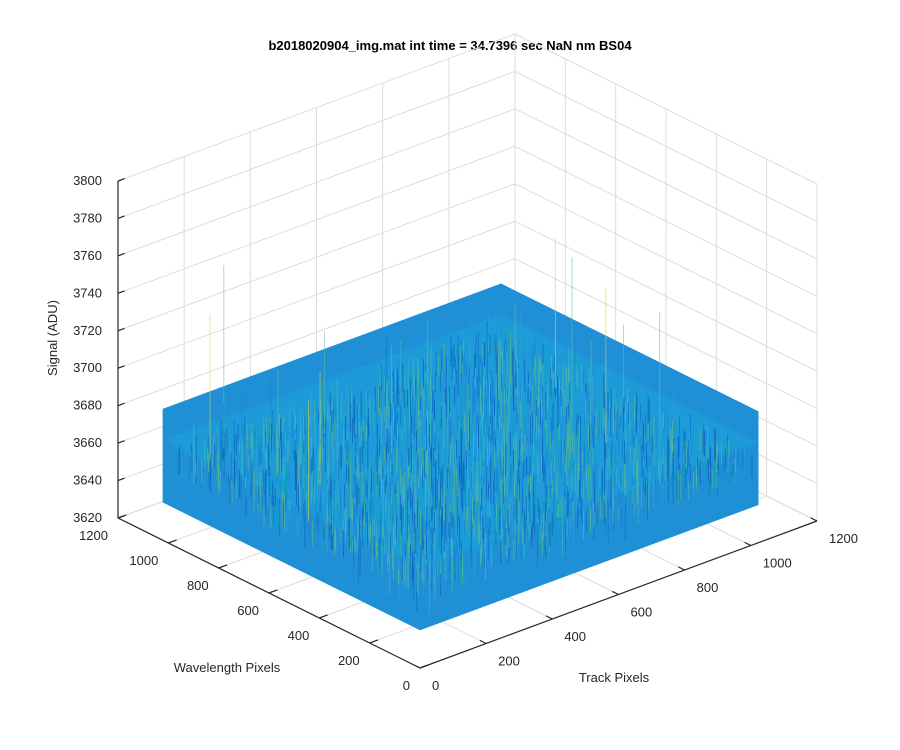 Image resolution: width=900 pixels, height=750 pixels. Describe the element at coordinates (777, 563) in the screenshot. I see `x-tick-label: 1000` at that location.